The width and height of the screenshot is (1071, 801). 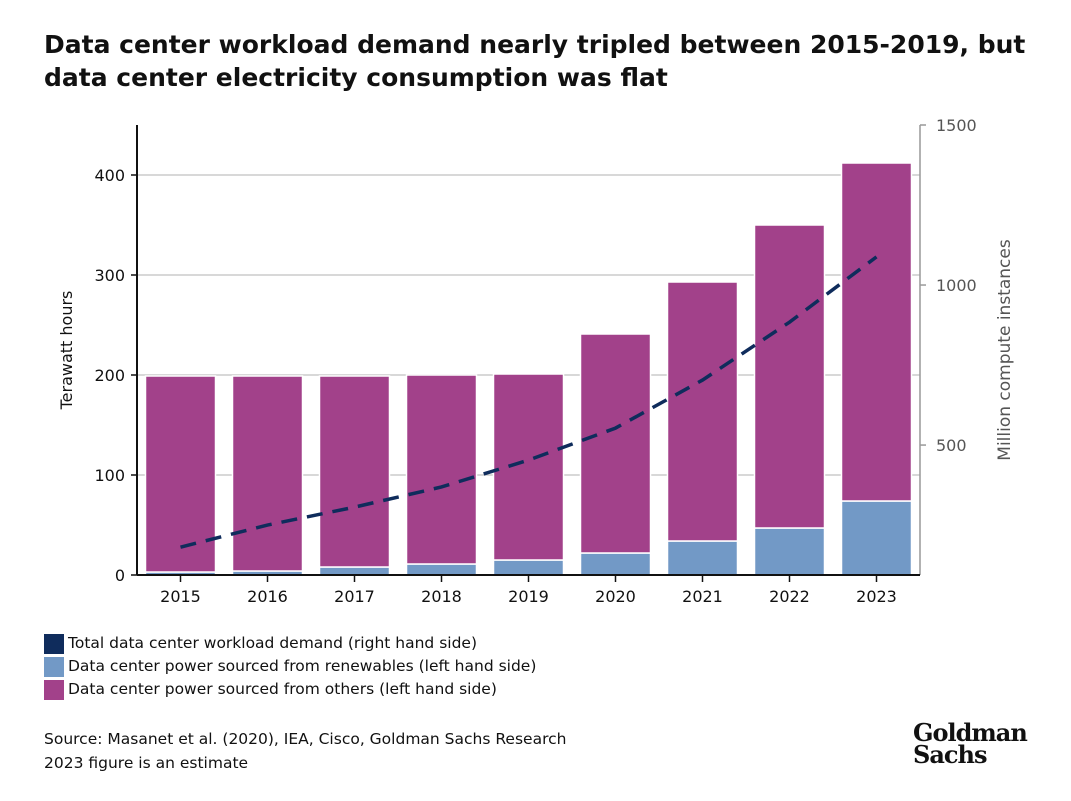 I want to click on y-right-axis-label: Million compute instances, so click(x=1005, y=350).